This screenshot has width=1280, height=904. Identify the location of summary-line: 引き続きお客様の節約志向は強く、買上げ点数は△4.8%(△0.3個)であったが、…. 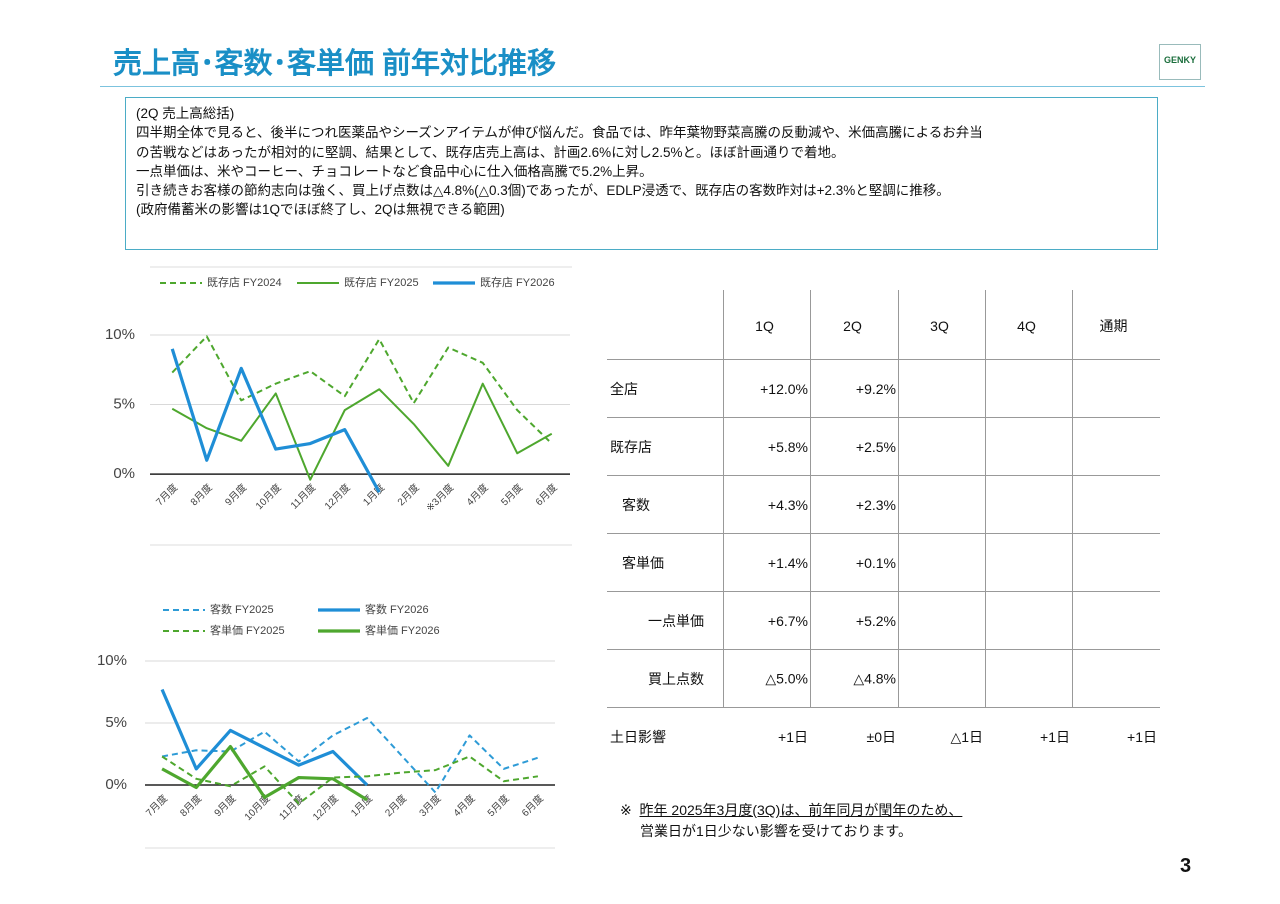
(543, 191).